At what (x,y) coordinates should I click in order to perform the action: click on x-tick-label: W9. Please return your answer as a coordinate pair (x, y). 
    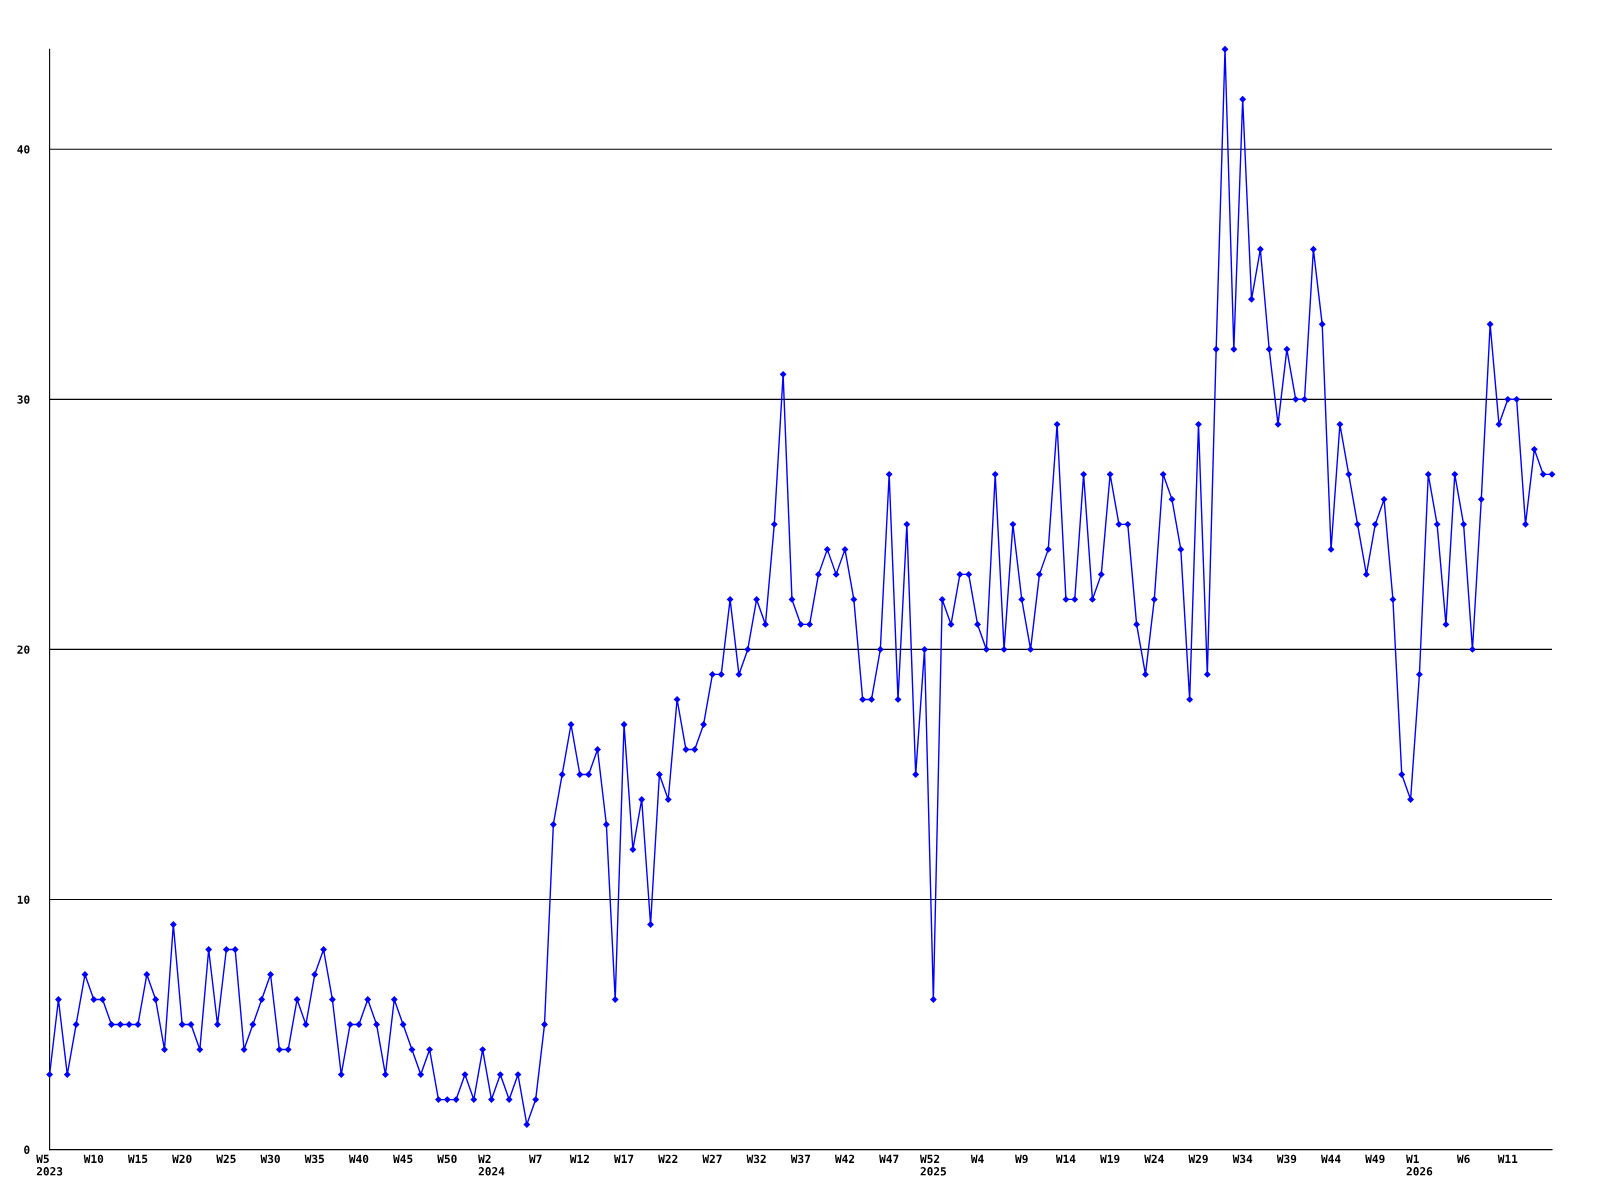
    Looking at the image, I should click on (1021, 1159).